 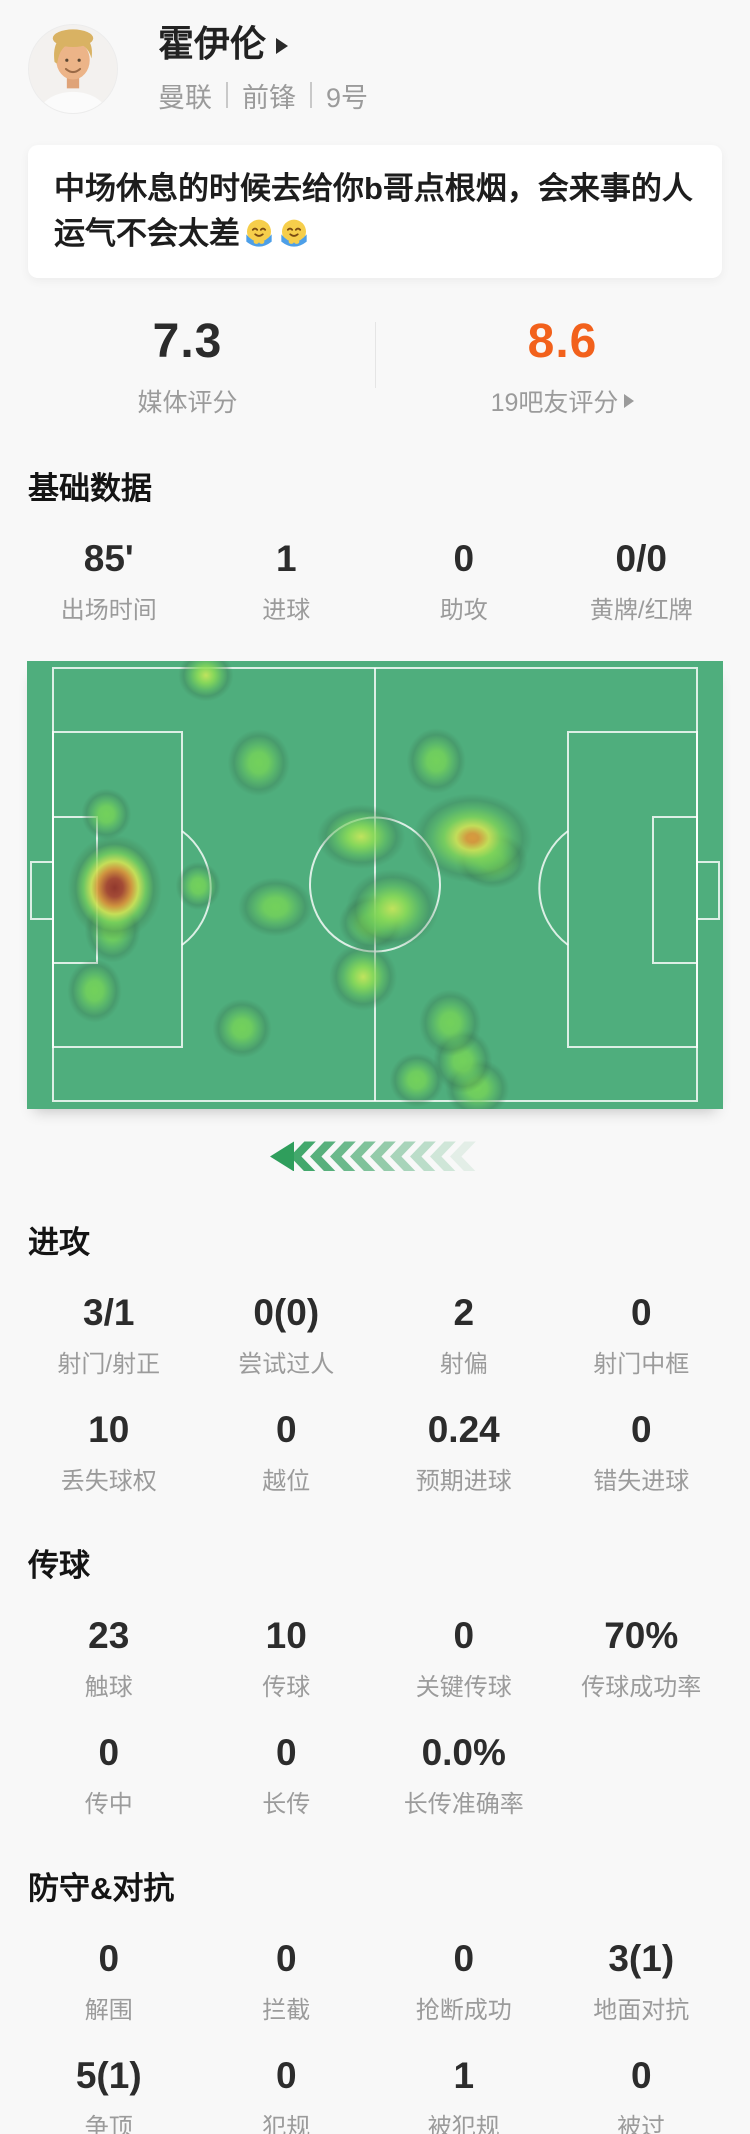 I want to click on stat-value: 0(0), so click(x=286, y=1313).